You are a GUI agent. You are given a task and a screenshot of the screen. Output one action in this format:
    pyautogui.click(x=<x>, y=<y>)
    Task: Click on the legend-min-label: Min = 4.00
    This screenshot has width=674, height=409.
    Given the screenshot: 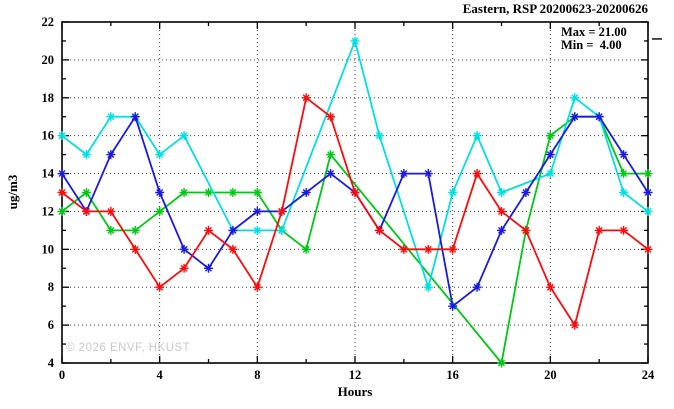 What is the action you would take?
    pyautogui.click(x=591, y=45)
    